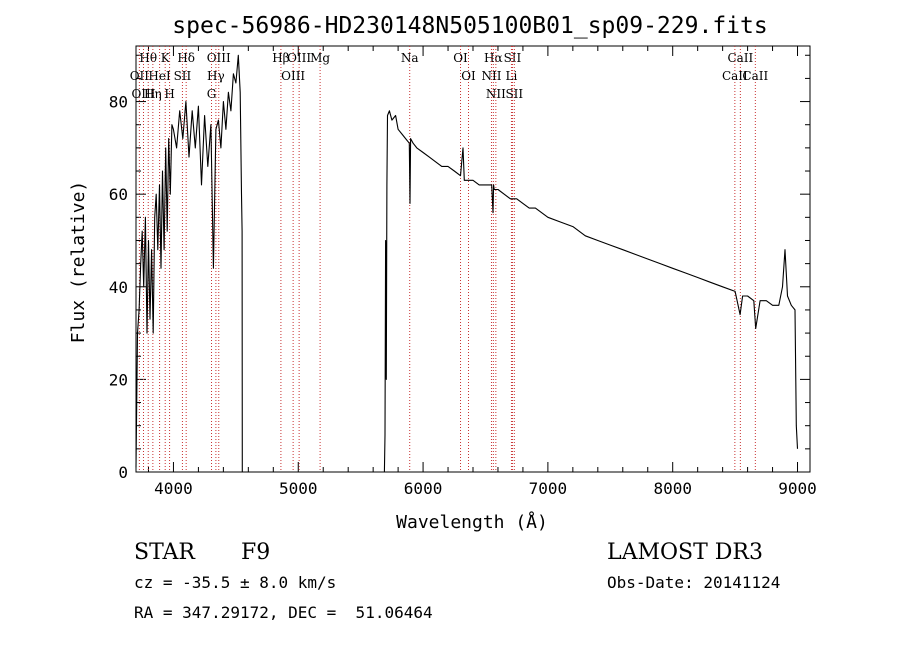 This screenshot has width=900, height=649. I want to click on line-marker-label: OII, so click(140, 76).